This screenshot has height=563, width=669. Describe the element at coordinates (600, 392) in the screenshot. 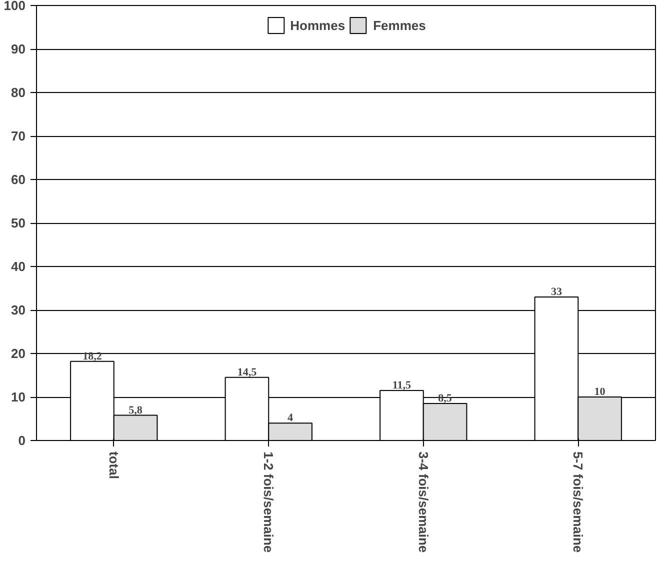

I see `data-label: 10` at that location.